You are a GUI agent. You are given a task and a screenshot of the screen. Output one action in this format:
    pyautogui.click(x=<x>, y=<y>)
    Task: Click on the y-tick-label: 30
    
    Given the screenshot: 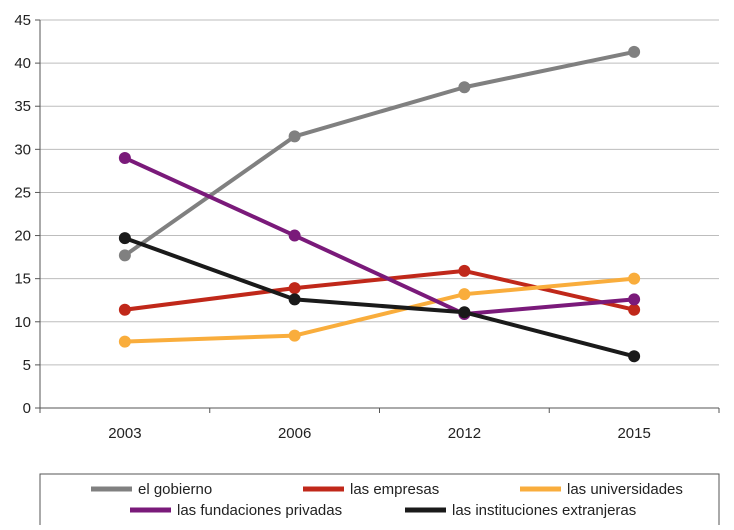 What is the action you would take?
    pyautogui.click(x=22, y=149)
    